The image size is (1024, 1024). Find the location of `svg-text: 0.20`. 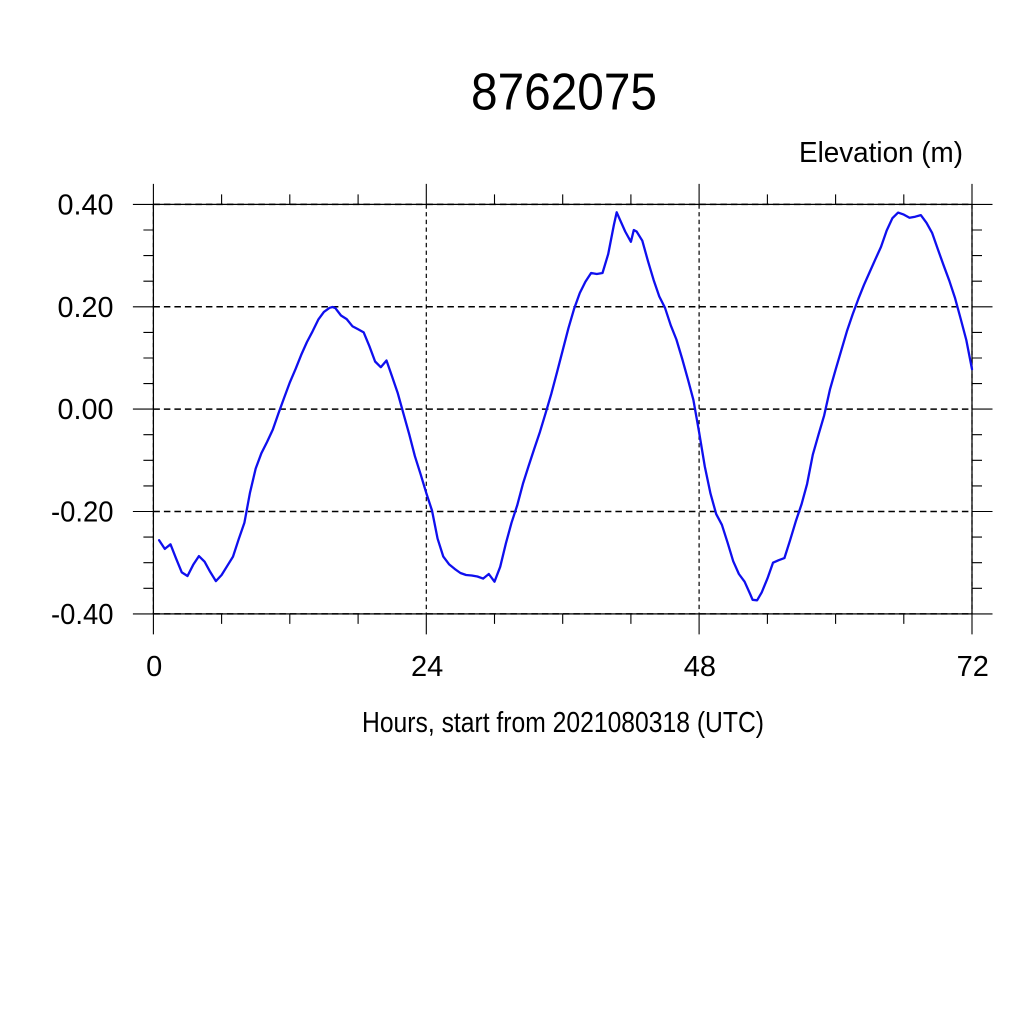

svg-text: 0.20 is located at coordinates (86, 308).